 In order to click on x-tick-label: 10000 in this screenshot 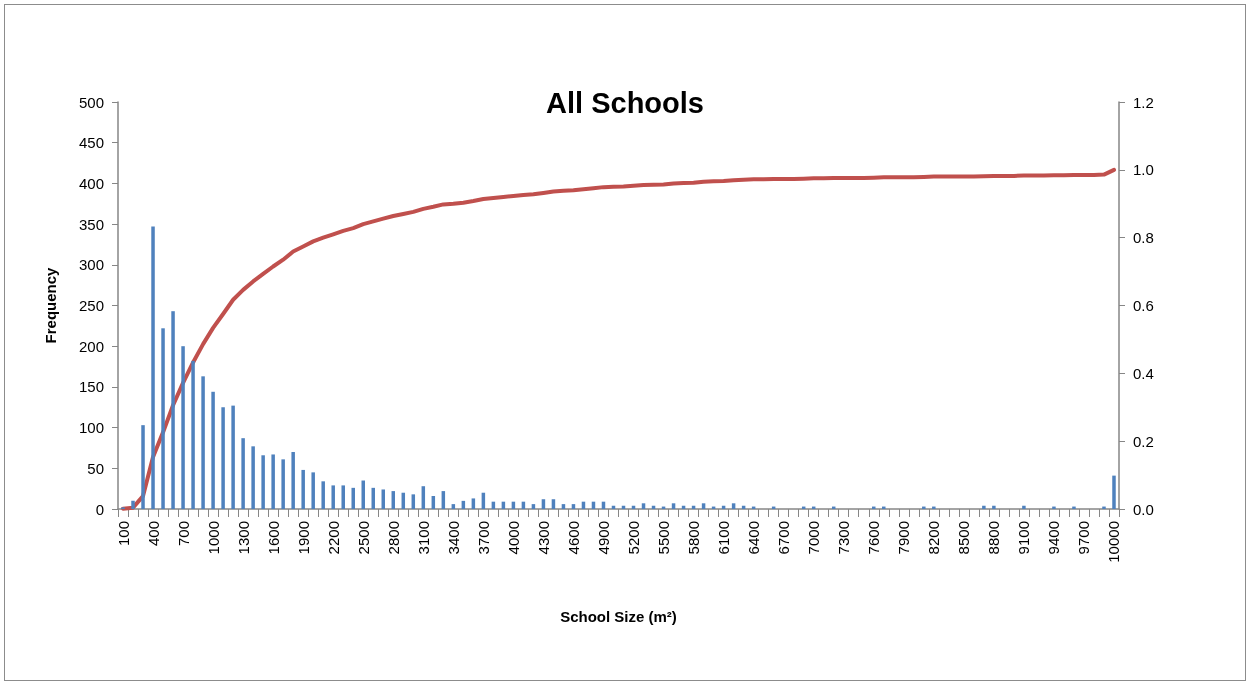, I will do `click(1114, 542)`.